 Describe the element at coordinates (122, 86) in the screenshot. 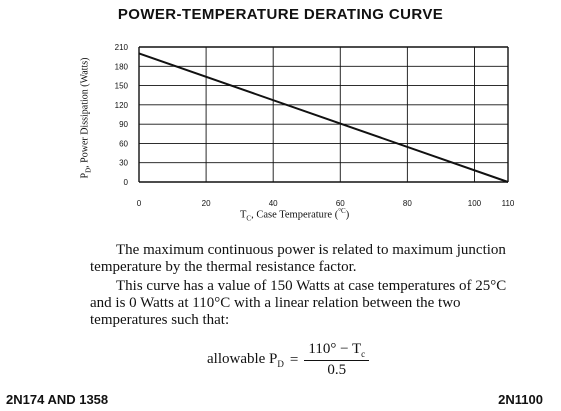

I see `y-tick-label: 150` at that location.